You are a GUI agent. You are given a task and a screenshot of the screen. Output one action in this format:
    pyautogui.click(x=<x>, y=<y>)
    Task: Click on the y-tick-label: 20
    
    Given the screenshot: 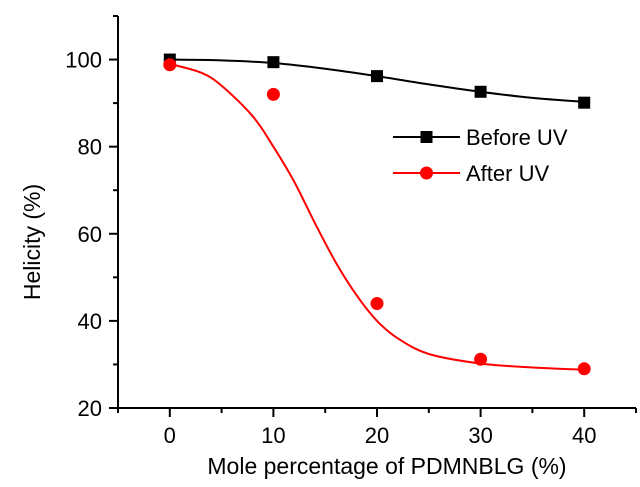 What is the action you would take?
    pyautogui.click(x=90, y=408)
    